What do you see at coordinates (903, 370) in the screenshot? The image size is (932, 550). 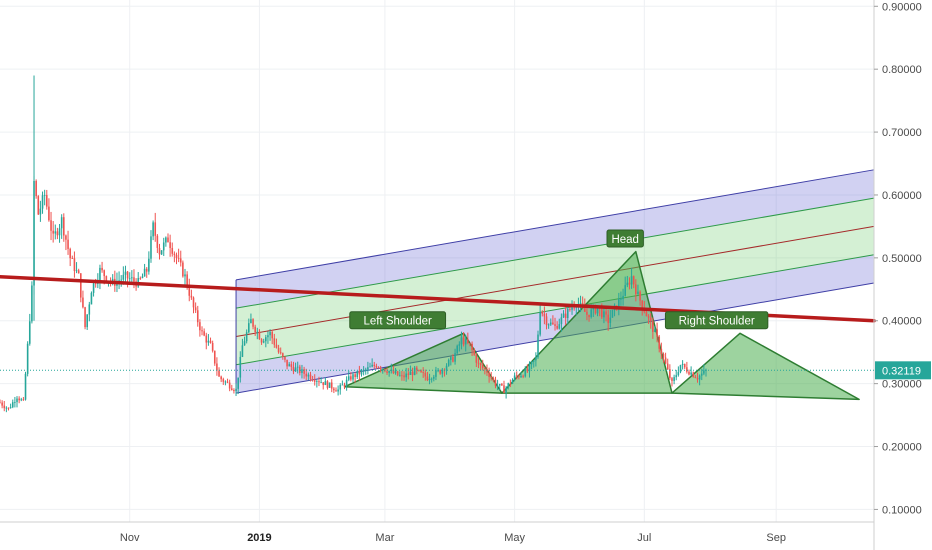 I see `current-price-box` at bounding box center [903, 370].